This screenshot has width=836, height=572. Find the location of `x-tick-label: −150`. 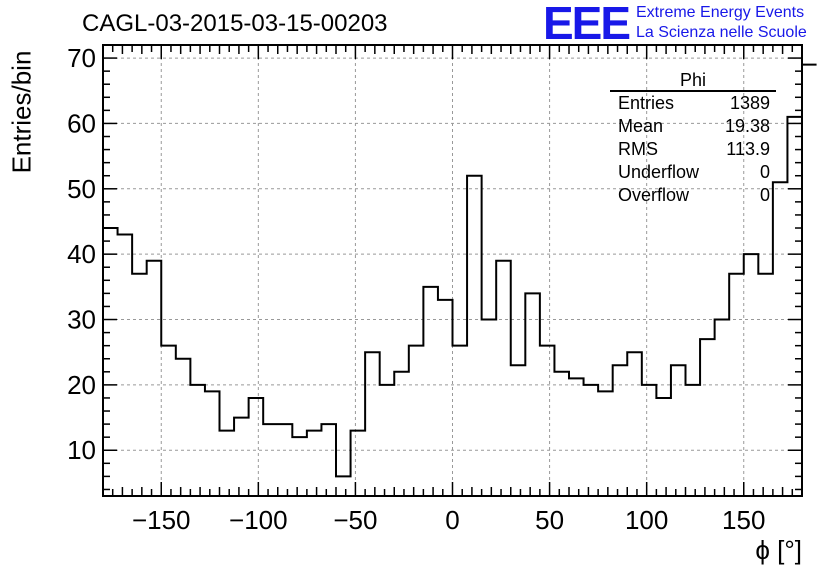

x-tick-label: −150 is located at coordinates (161, 520).